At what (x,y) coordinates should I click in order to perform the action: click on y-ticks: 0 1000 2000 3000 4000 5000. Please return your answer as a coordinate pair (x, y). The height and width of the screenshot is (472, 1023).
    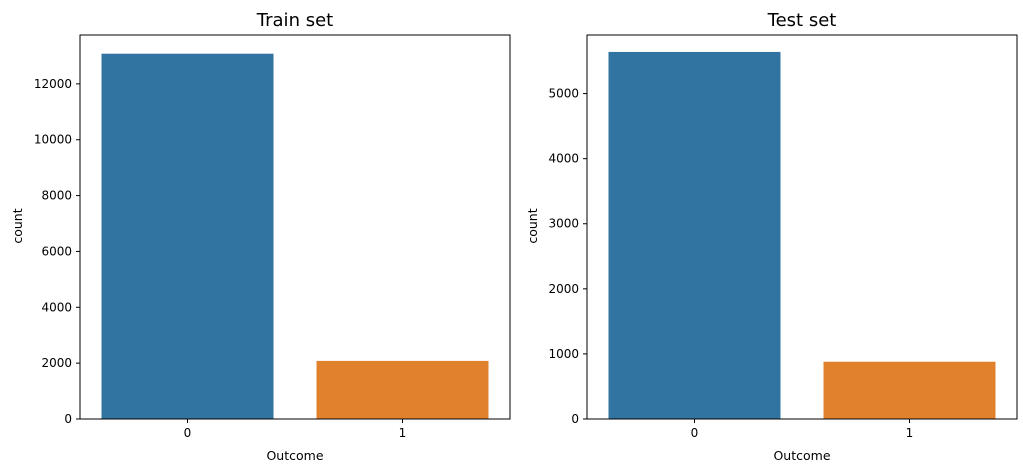
    Looking at the image, I should click on (567, 256).